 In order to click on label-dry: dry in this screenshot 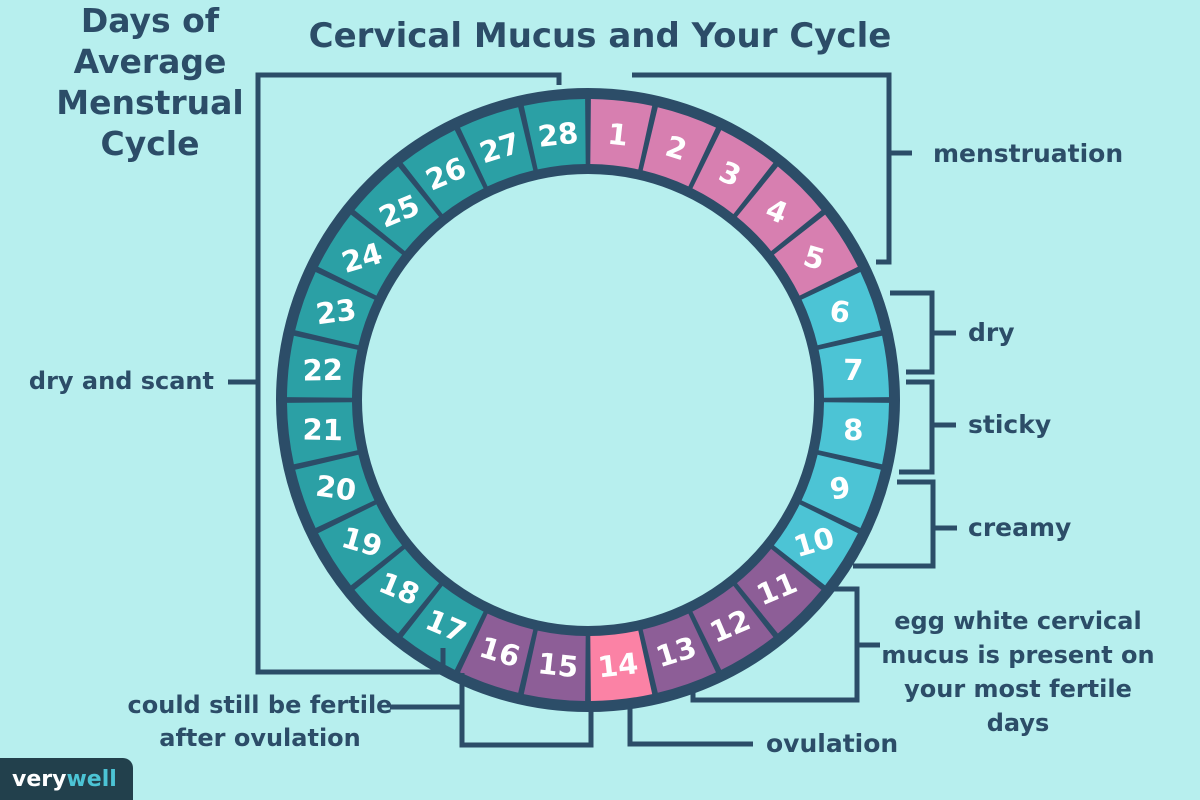, I will do `click(991, 332)`.